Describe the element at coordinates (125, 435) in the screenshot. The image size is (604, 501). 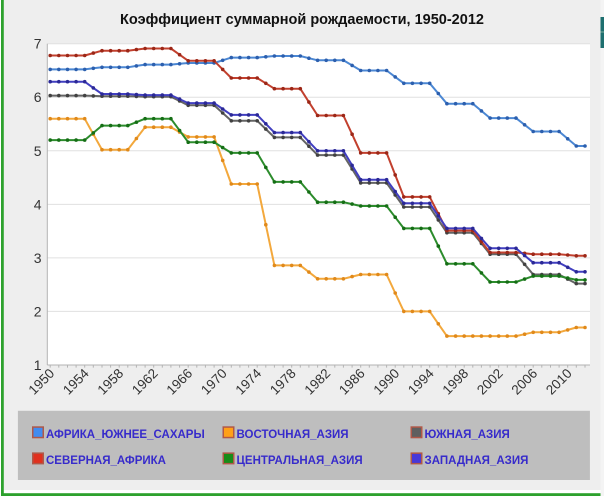
I see `svg-text: АФРИКА_ЮЖНЕЕ_САХАРЫ` at that location.